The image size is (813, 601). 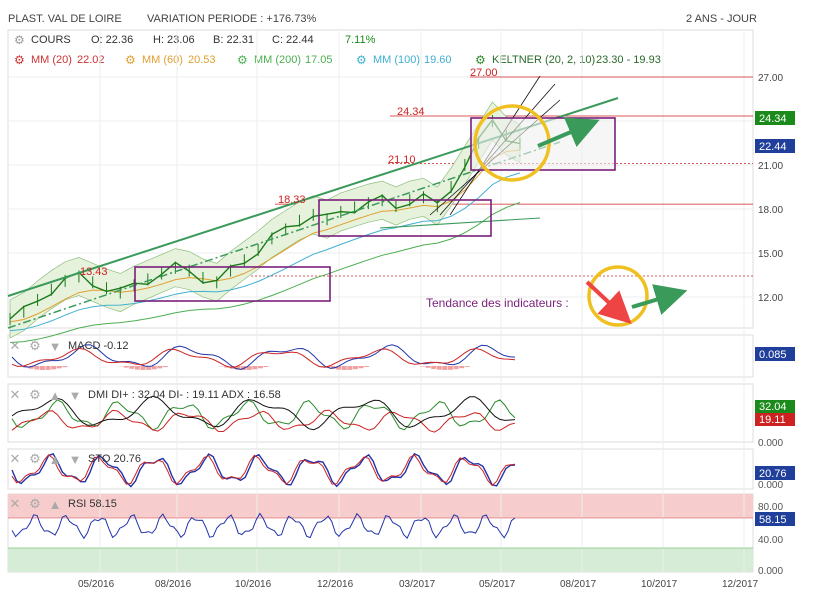 What do you see at coordinates (497, 303) in the screenshot?
I see `tendance-label: Tendance des indicateurs :` at bounding box center [497, 303].